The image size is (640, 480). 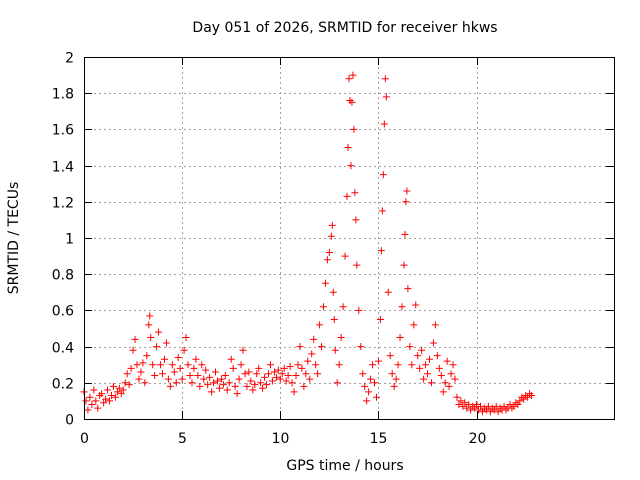 What do you see at coordinates (63, 204) in the screenshot?
I see `y-tick-label: 1.2` at bounding box center [63, 204].